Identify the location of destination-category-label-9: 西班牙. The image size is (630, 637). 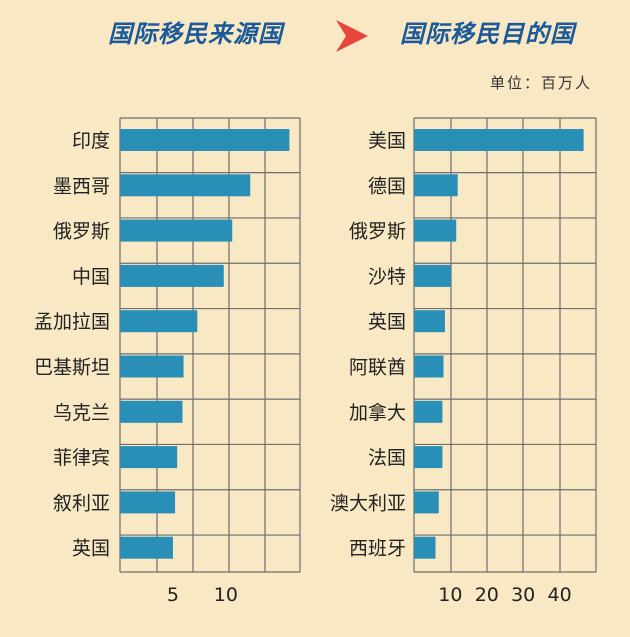
(377, 549).